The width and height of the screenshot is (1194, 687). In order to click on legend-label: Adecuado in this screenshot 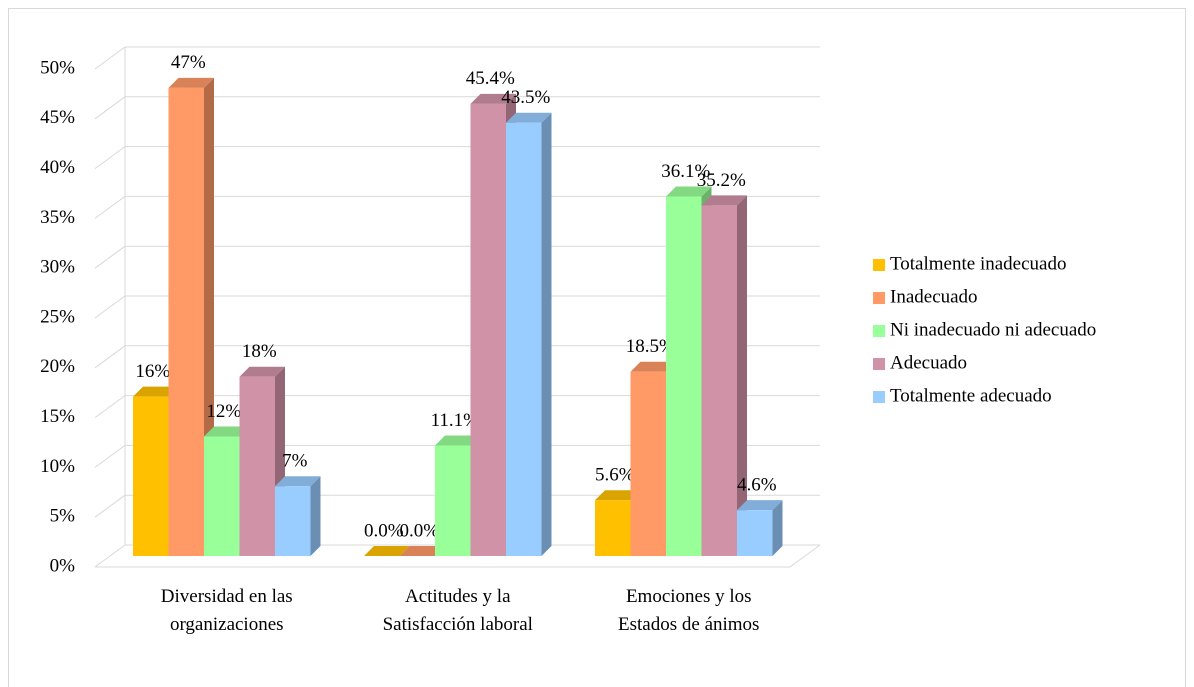, I will do `click(928, 362)`.